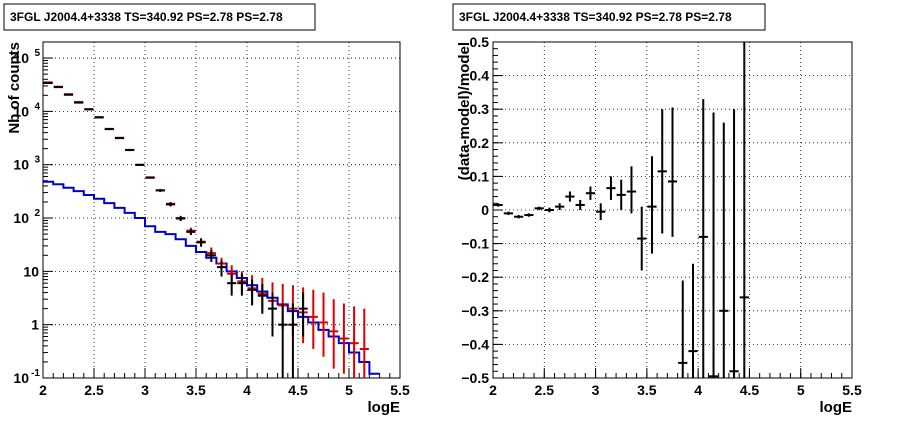 Image resolution: width=898 pixels, height=421 pixels. What do you see at coordinates (94, 390) in the screenshot?
I see `counts-x-tick-label: 2.5` at bounding box center [94, 390].